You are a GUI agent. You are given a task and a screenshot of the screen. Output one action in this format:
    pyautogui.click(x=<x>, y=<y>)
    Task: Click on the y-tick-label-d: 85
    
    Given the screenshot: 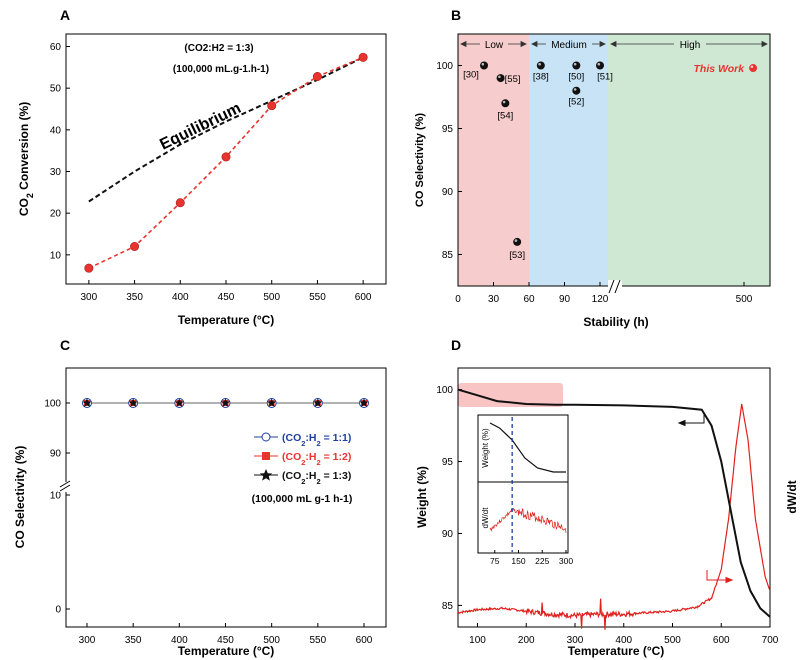 What is the action you would take?
    pyautogui.click(x=448, y=606)
    